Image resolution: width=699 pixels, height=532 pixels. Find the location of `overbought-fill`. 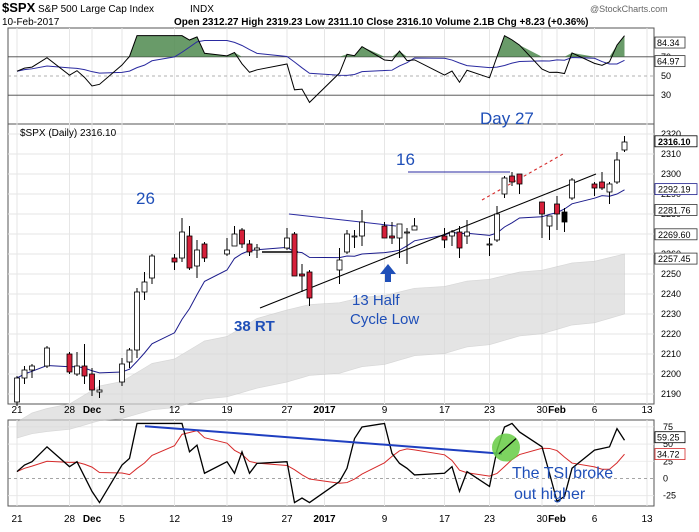

overbought-fill is located at coordinates (321, 46).